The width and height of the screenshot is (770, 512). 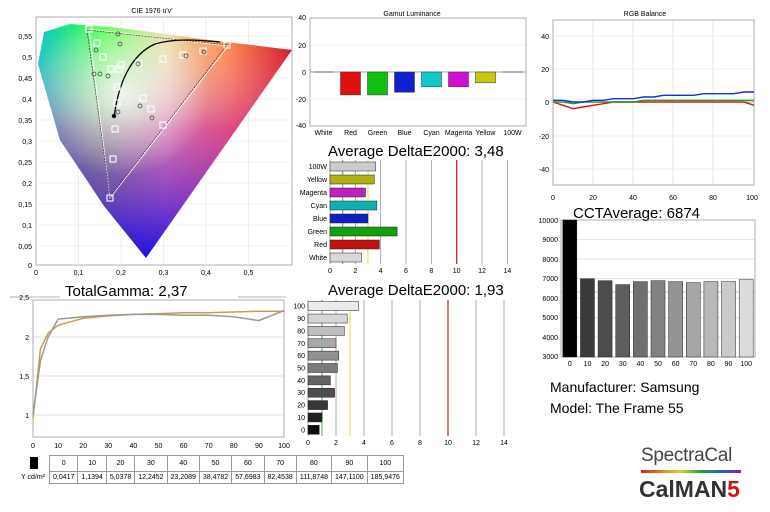 I want to click on table-value: 5,0378, so click(x=120, y=477).